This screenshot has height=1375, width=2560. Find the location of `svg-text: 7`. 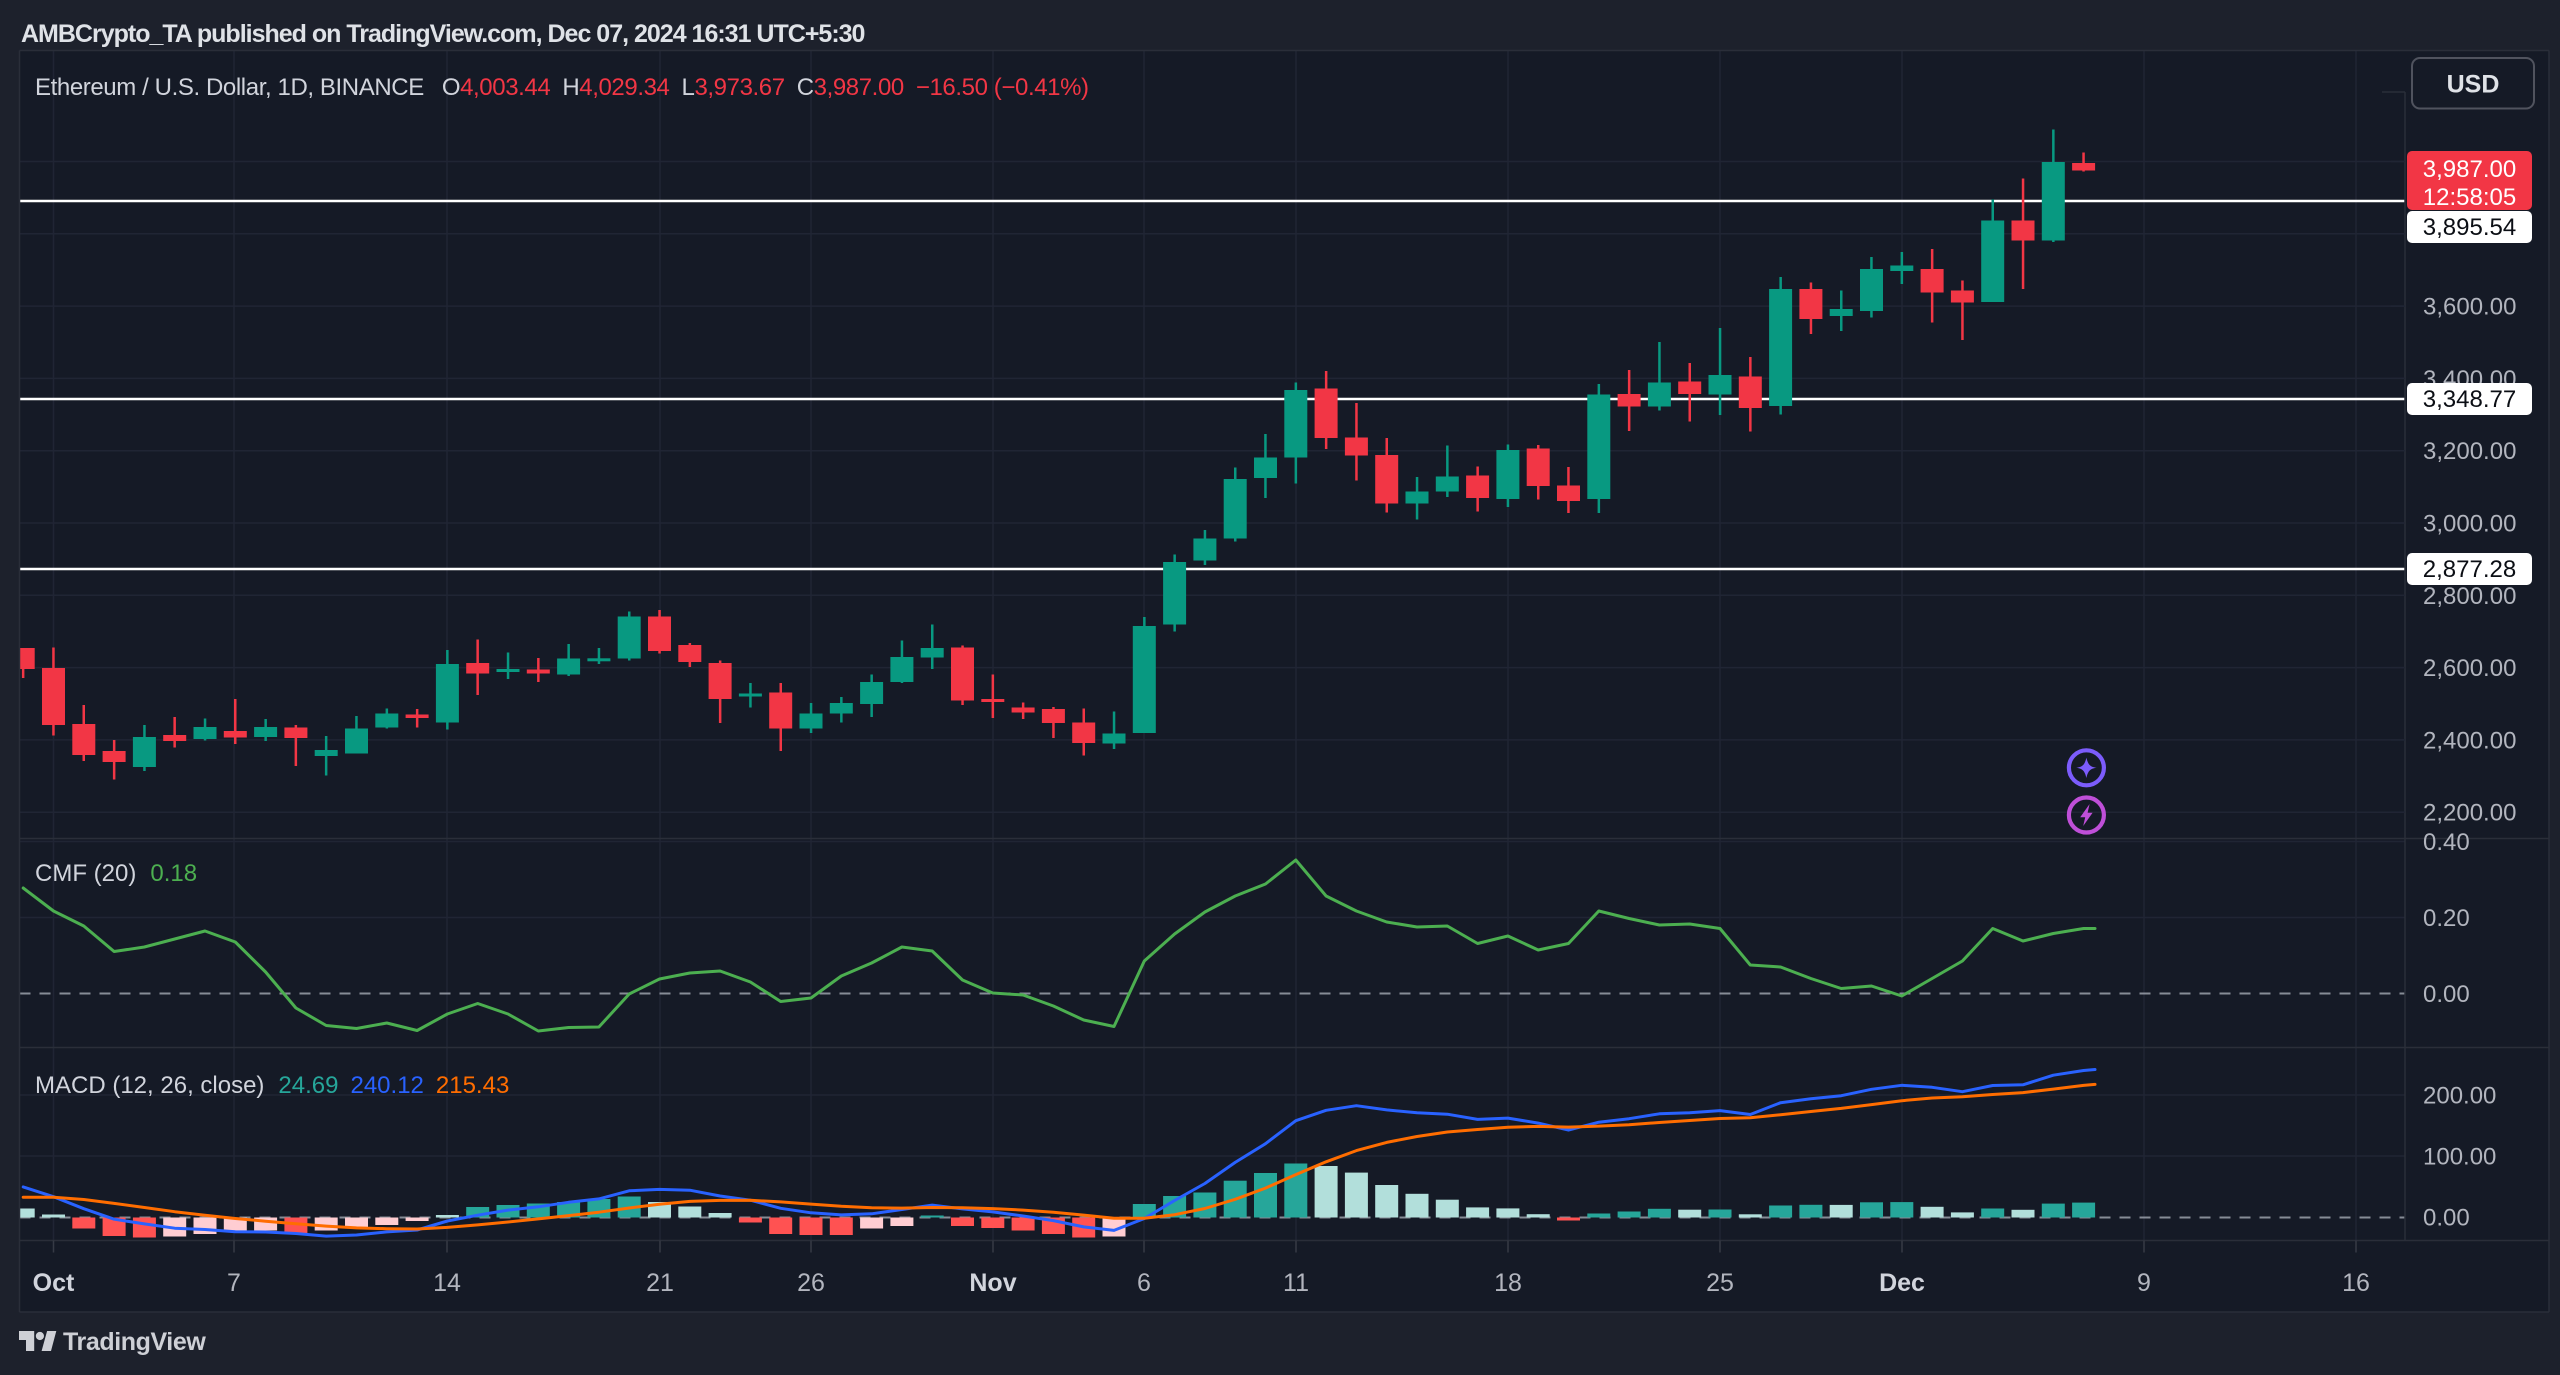

svg-text: 7 is located at coordinates (234, 1283).